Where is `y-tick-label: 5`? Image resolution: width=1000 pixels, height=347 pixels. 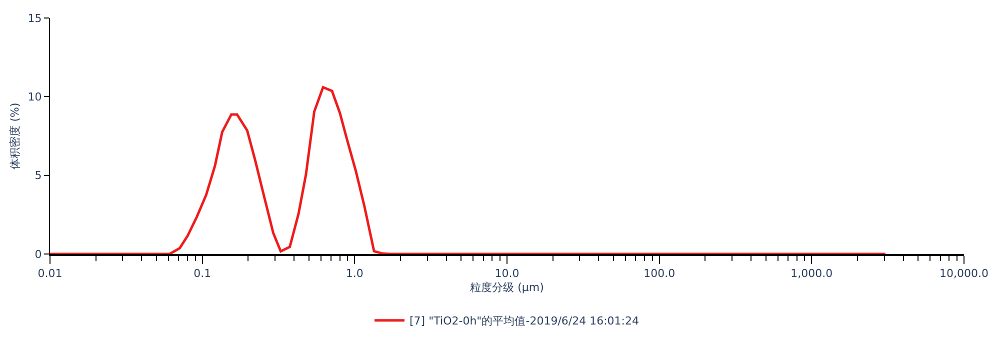 y-tick-label: 5 is located at coordinates (38, 175).